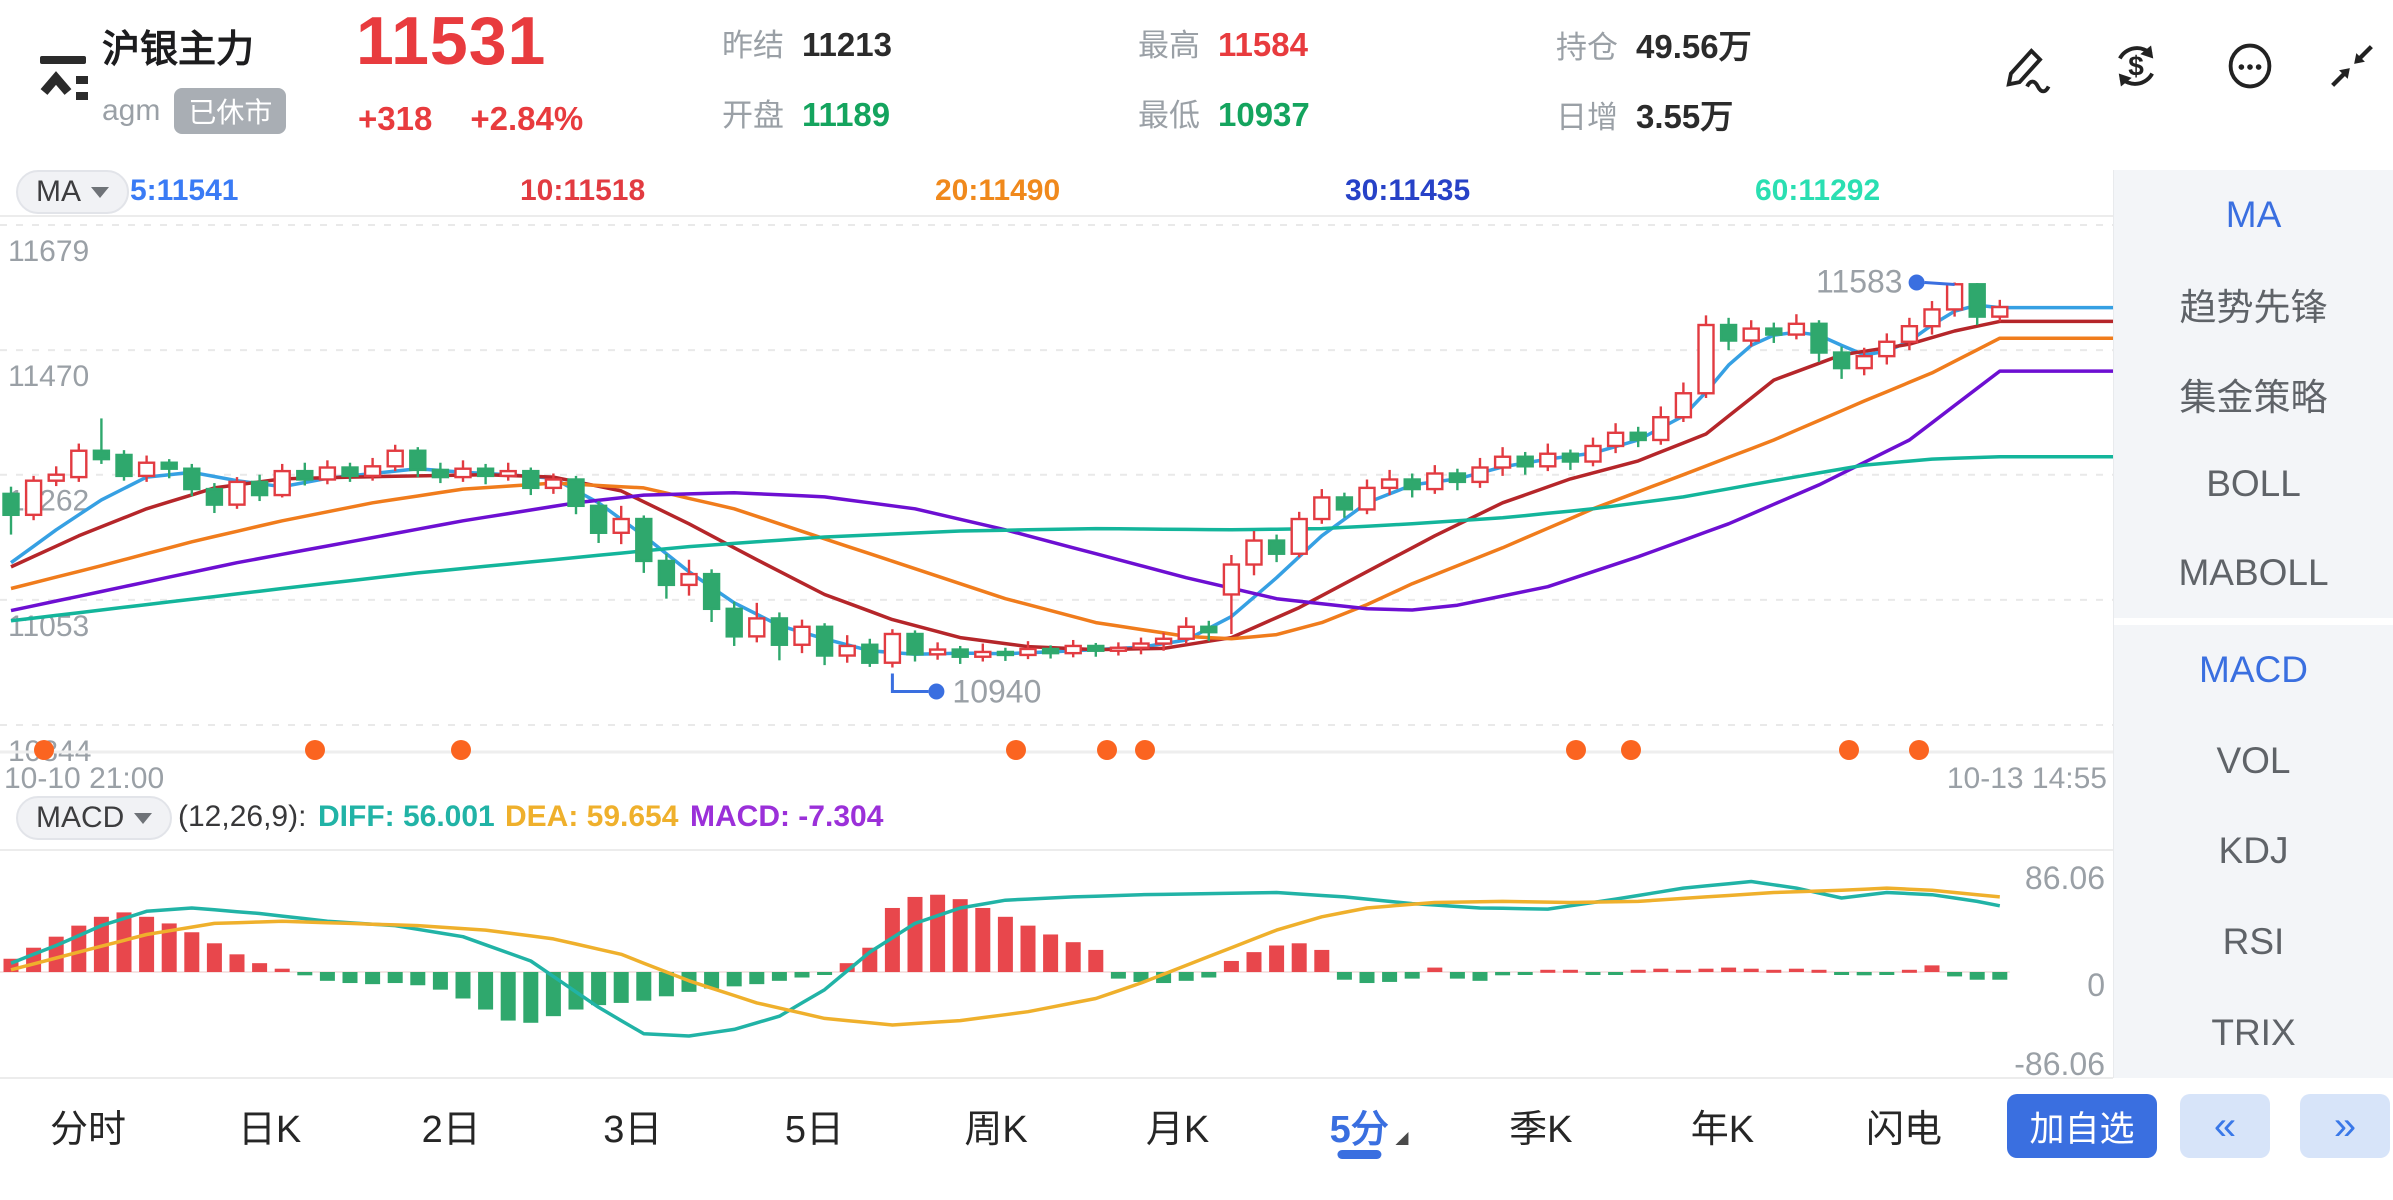  I want to click on svg-text: 10-10 21:00, so click(84, 776).